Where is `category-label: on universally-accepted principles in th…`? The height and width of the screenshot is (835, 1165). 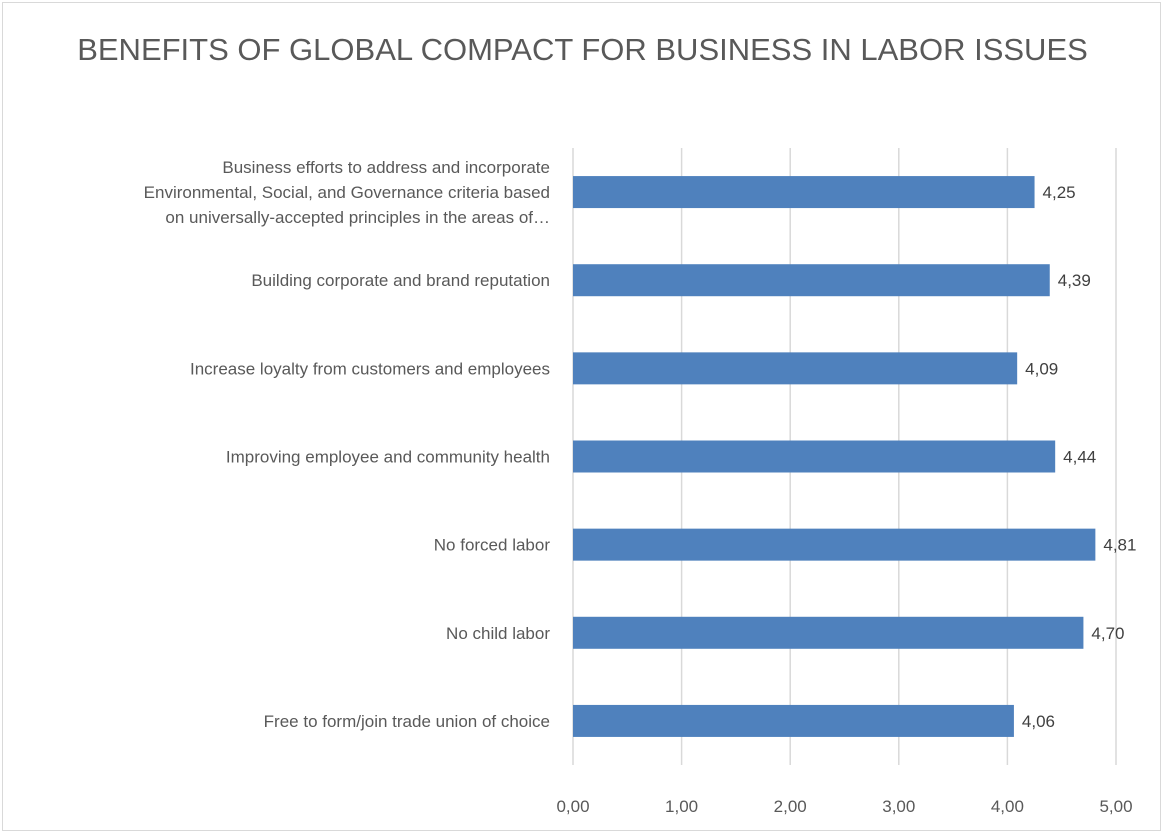
category-label: on universally-accepted principles in th… is located at coordinates (357, 217).